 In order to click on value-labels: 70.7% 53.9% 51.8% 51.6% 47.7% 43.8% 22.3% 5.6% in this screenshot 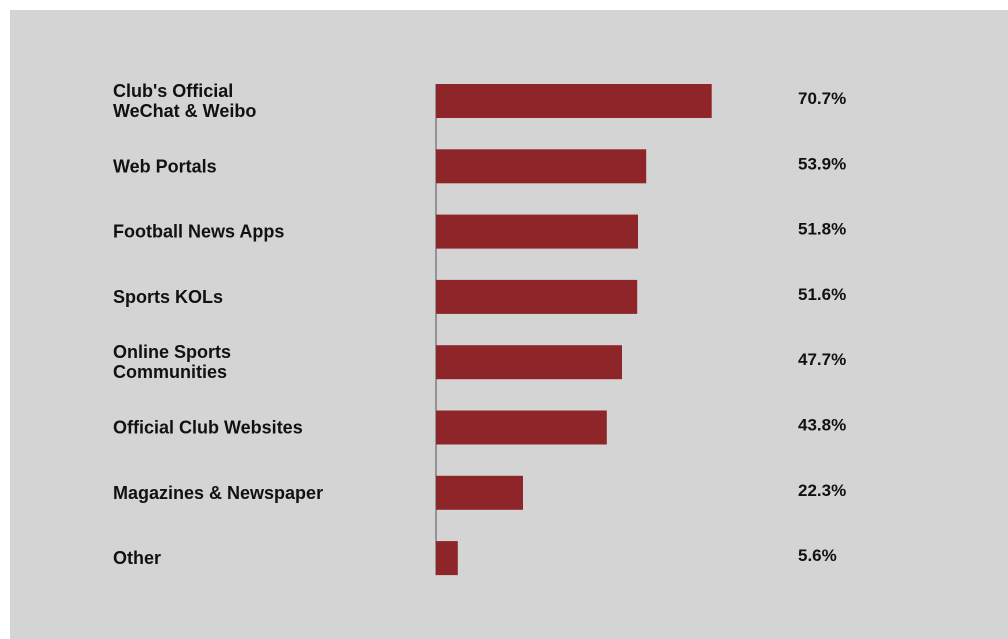, I will do `click(822, 327)`.